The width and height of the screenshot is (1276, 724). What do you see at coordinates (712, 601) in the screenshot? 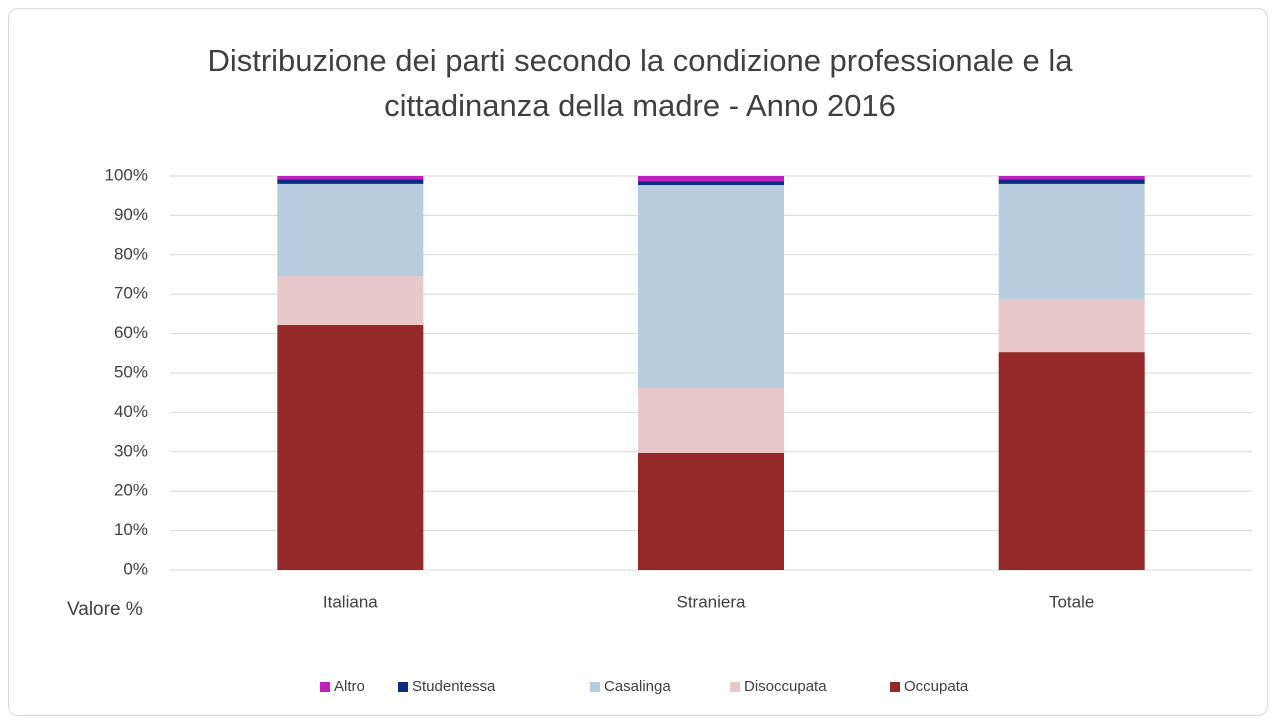
I see `x-tick-label: Straniera` at bounding box center [712, 601].